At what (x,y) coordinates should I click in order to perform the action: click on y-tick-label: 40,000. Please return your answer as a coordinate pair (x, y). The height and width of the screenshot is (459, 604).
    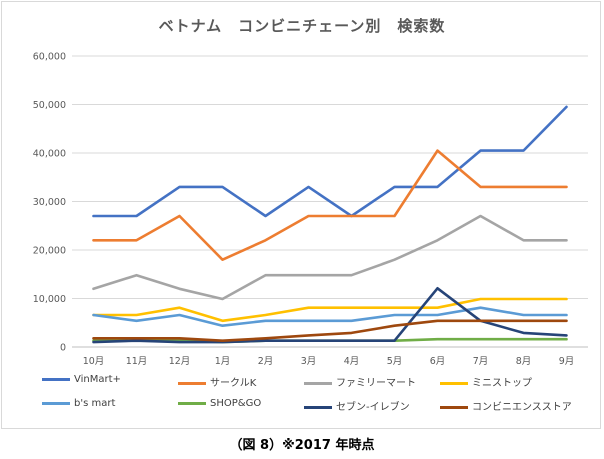
    Looking at the image, I should click on (49, 154).